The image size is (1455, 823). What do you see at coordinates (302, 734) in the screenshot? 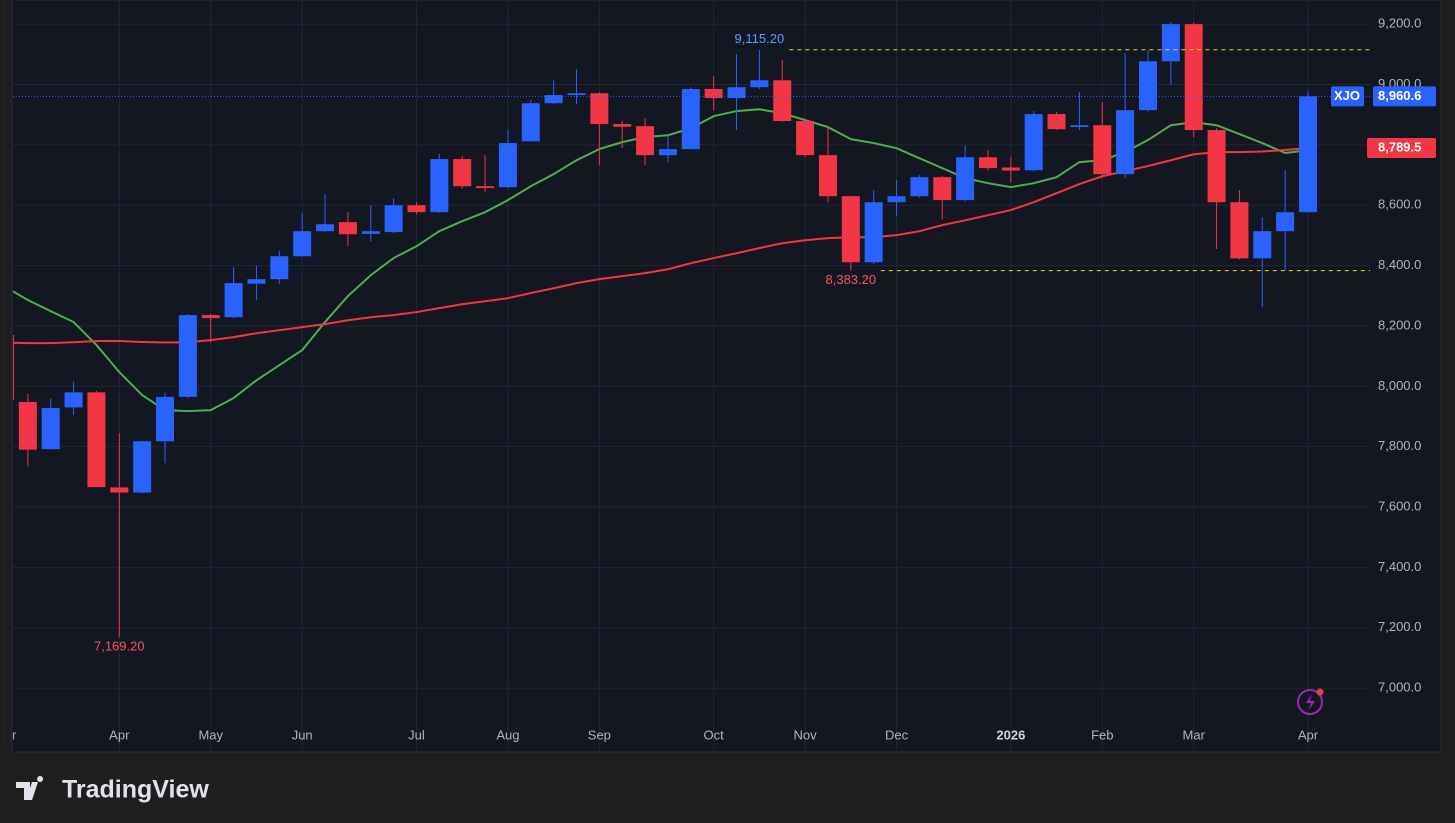
I see `x-tick-label: Jun` at bounding box center [302, 734].